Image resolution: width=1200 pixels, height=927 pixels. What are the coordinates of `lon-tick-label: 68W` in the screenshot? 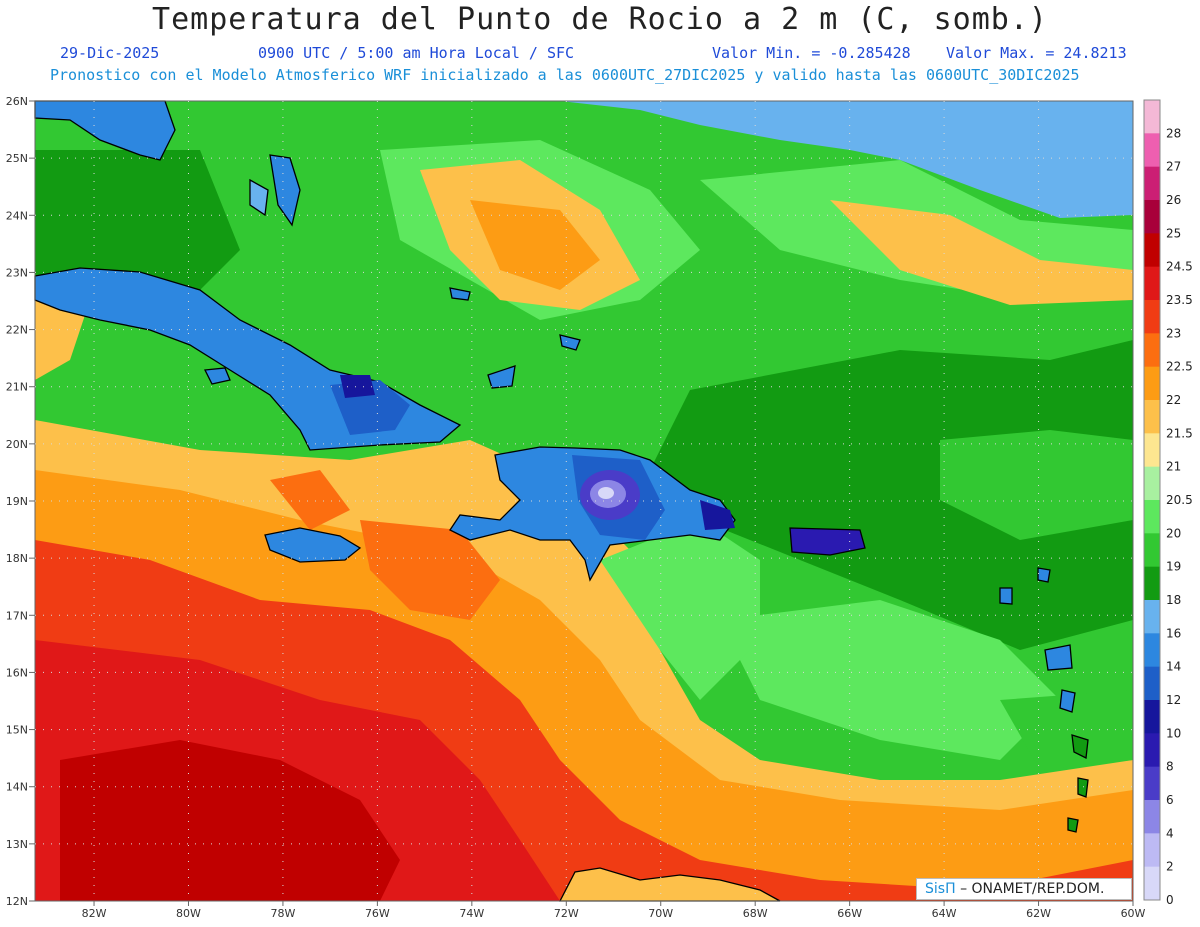 It's located at (755, 913).